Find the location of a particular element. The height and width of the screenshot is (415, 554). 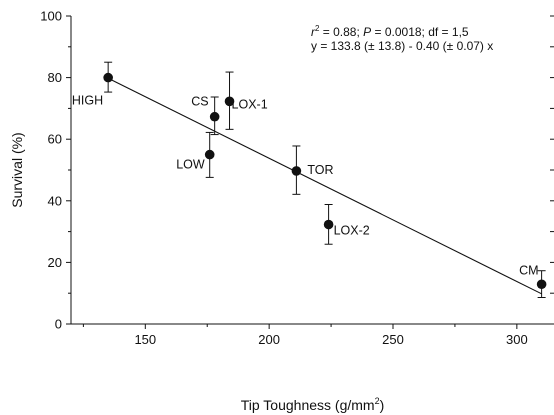

r-value: = 0.88; is located at coordinates (341, 32).